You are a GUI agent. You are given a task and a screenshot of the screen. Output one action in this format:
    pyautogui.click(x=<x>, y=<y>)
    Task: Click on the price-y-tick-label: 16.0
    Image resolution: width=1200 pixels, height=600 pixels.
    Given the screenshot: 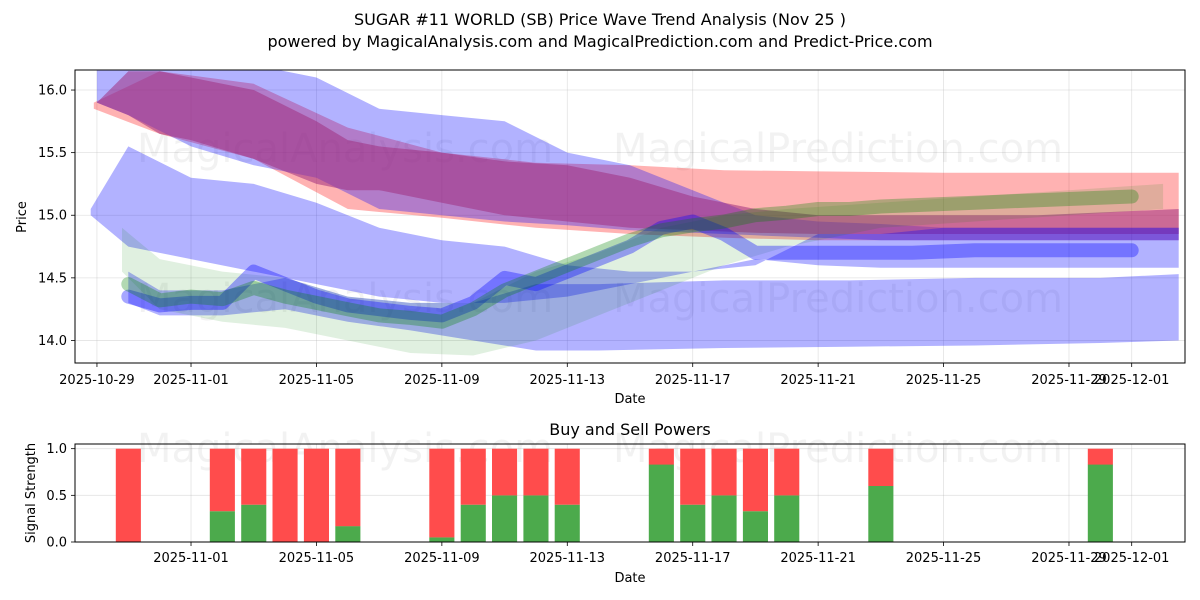 What is the action you would take?
    pyautogui.click(x=52, y=91)
    